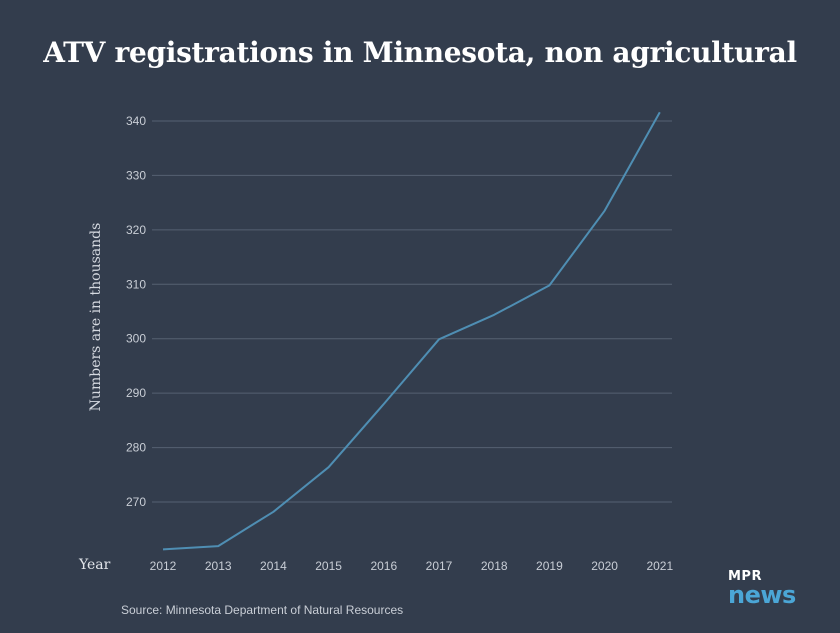 The height and width of the screenshot is (633, 840). I want to click on y-tick-label: 310, so click(136, 284).